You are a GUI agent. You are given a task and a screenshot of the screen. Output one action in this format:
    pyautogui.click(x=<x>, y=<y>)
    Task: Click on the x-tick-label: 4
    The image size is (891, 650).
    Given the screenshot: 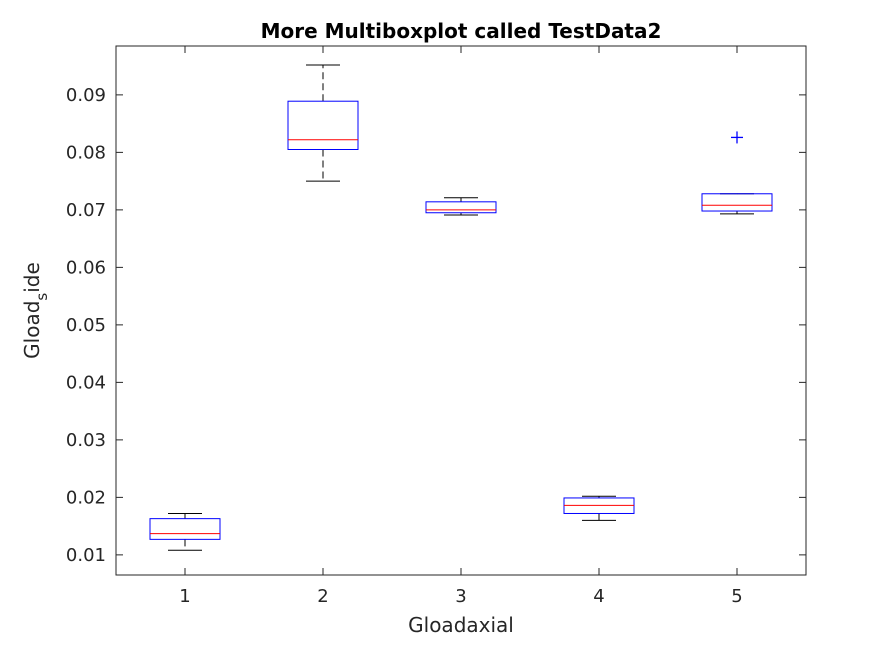 What is the action you would take?
    pyautogui.click(x=598, y=596)
    